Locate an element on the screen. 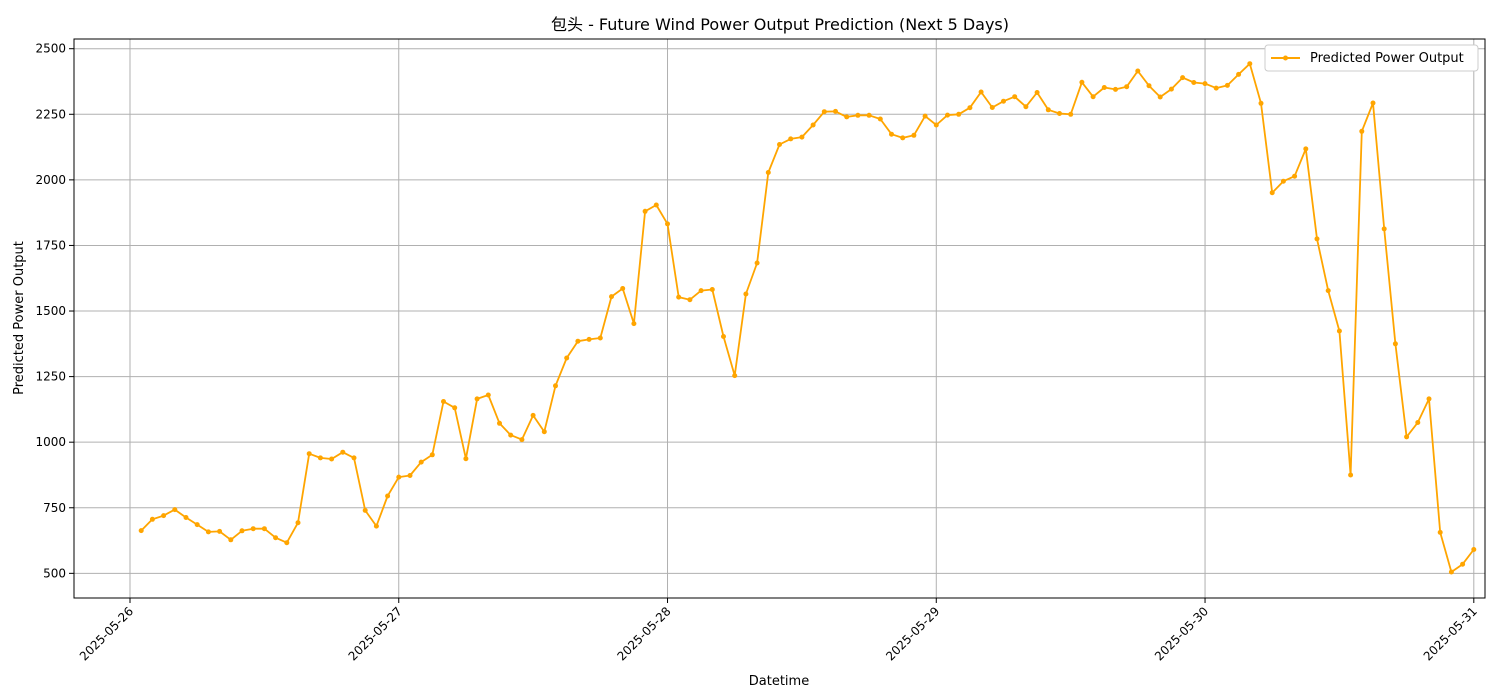 This screenshot has height=700, width=1500. y-tick-label: 2500 is located at coordinates (50, 49).